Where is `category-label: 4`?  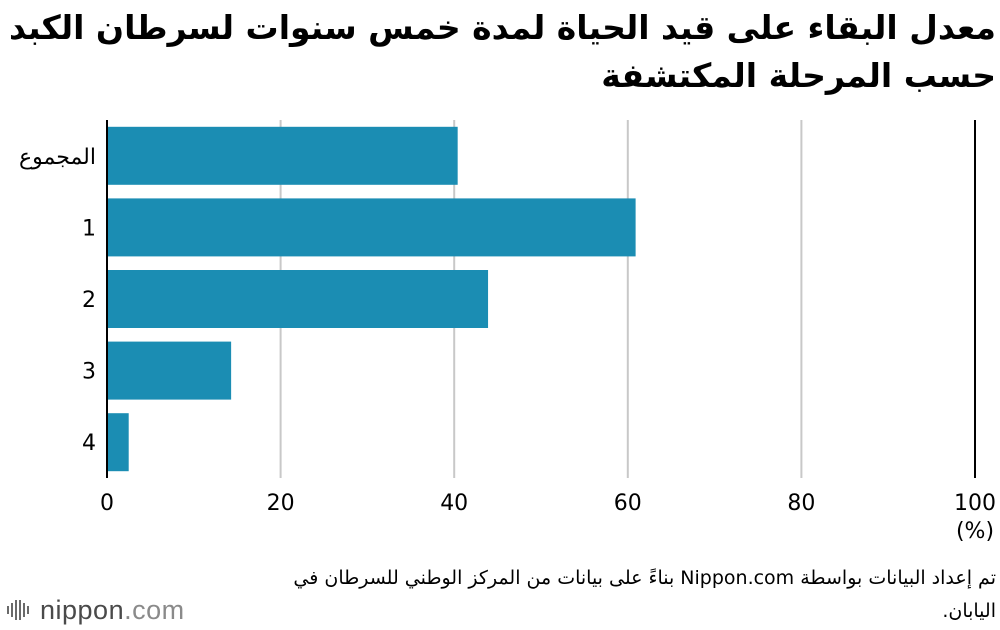 category-label: 4 is located at coordinates (89, 443).